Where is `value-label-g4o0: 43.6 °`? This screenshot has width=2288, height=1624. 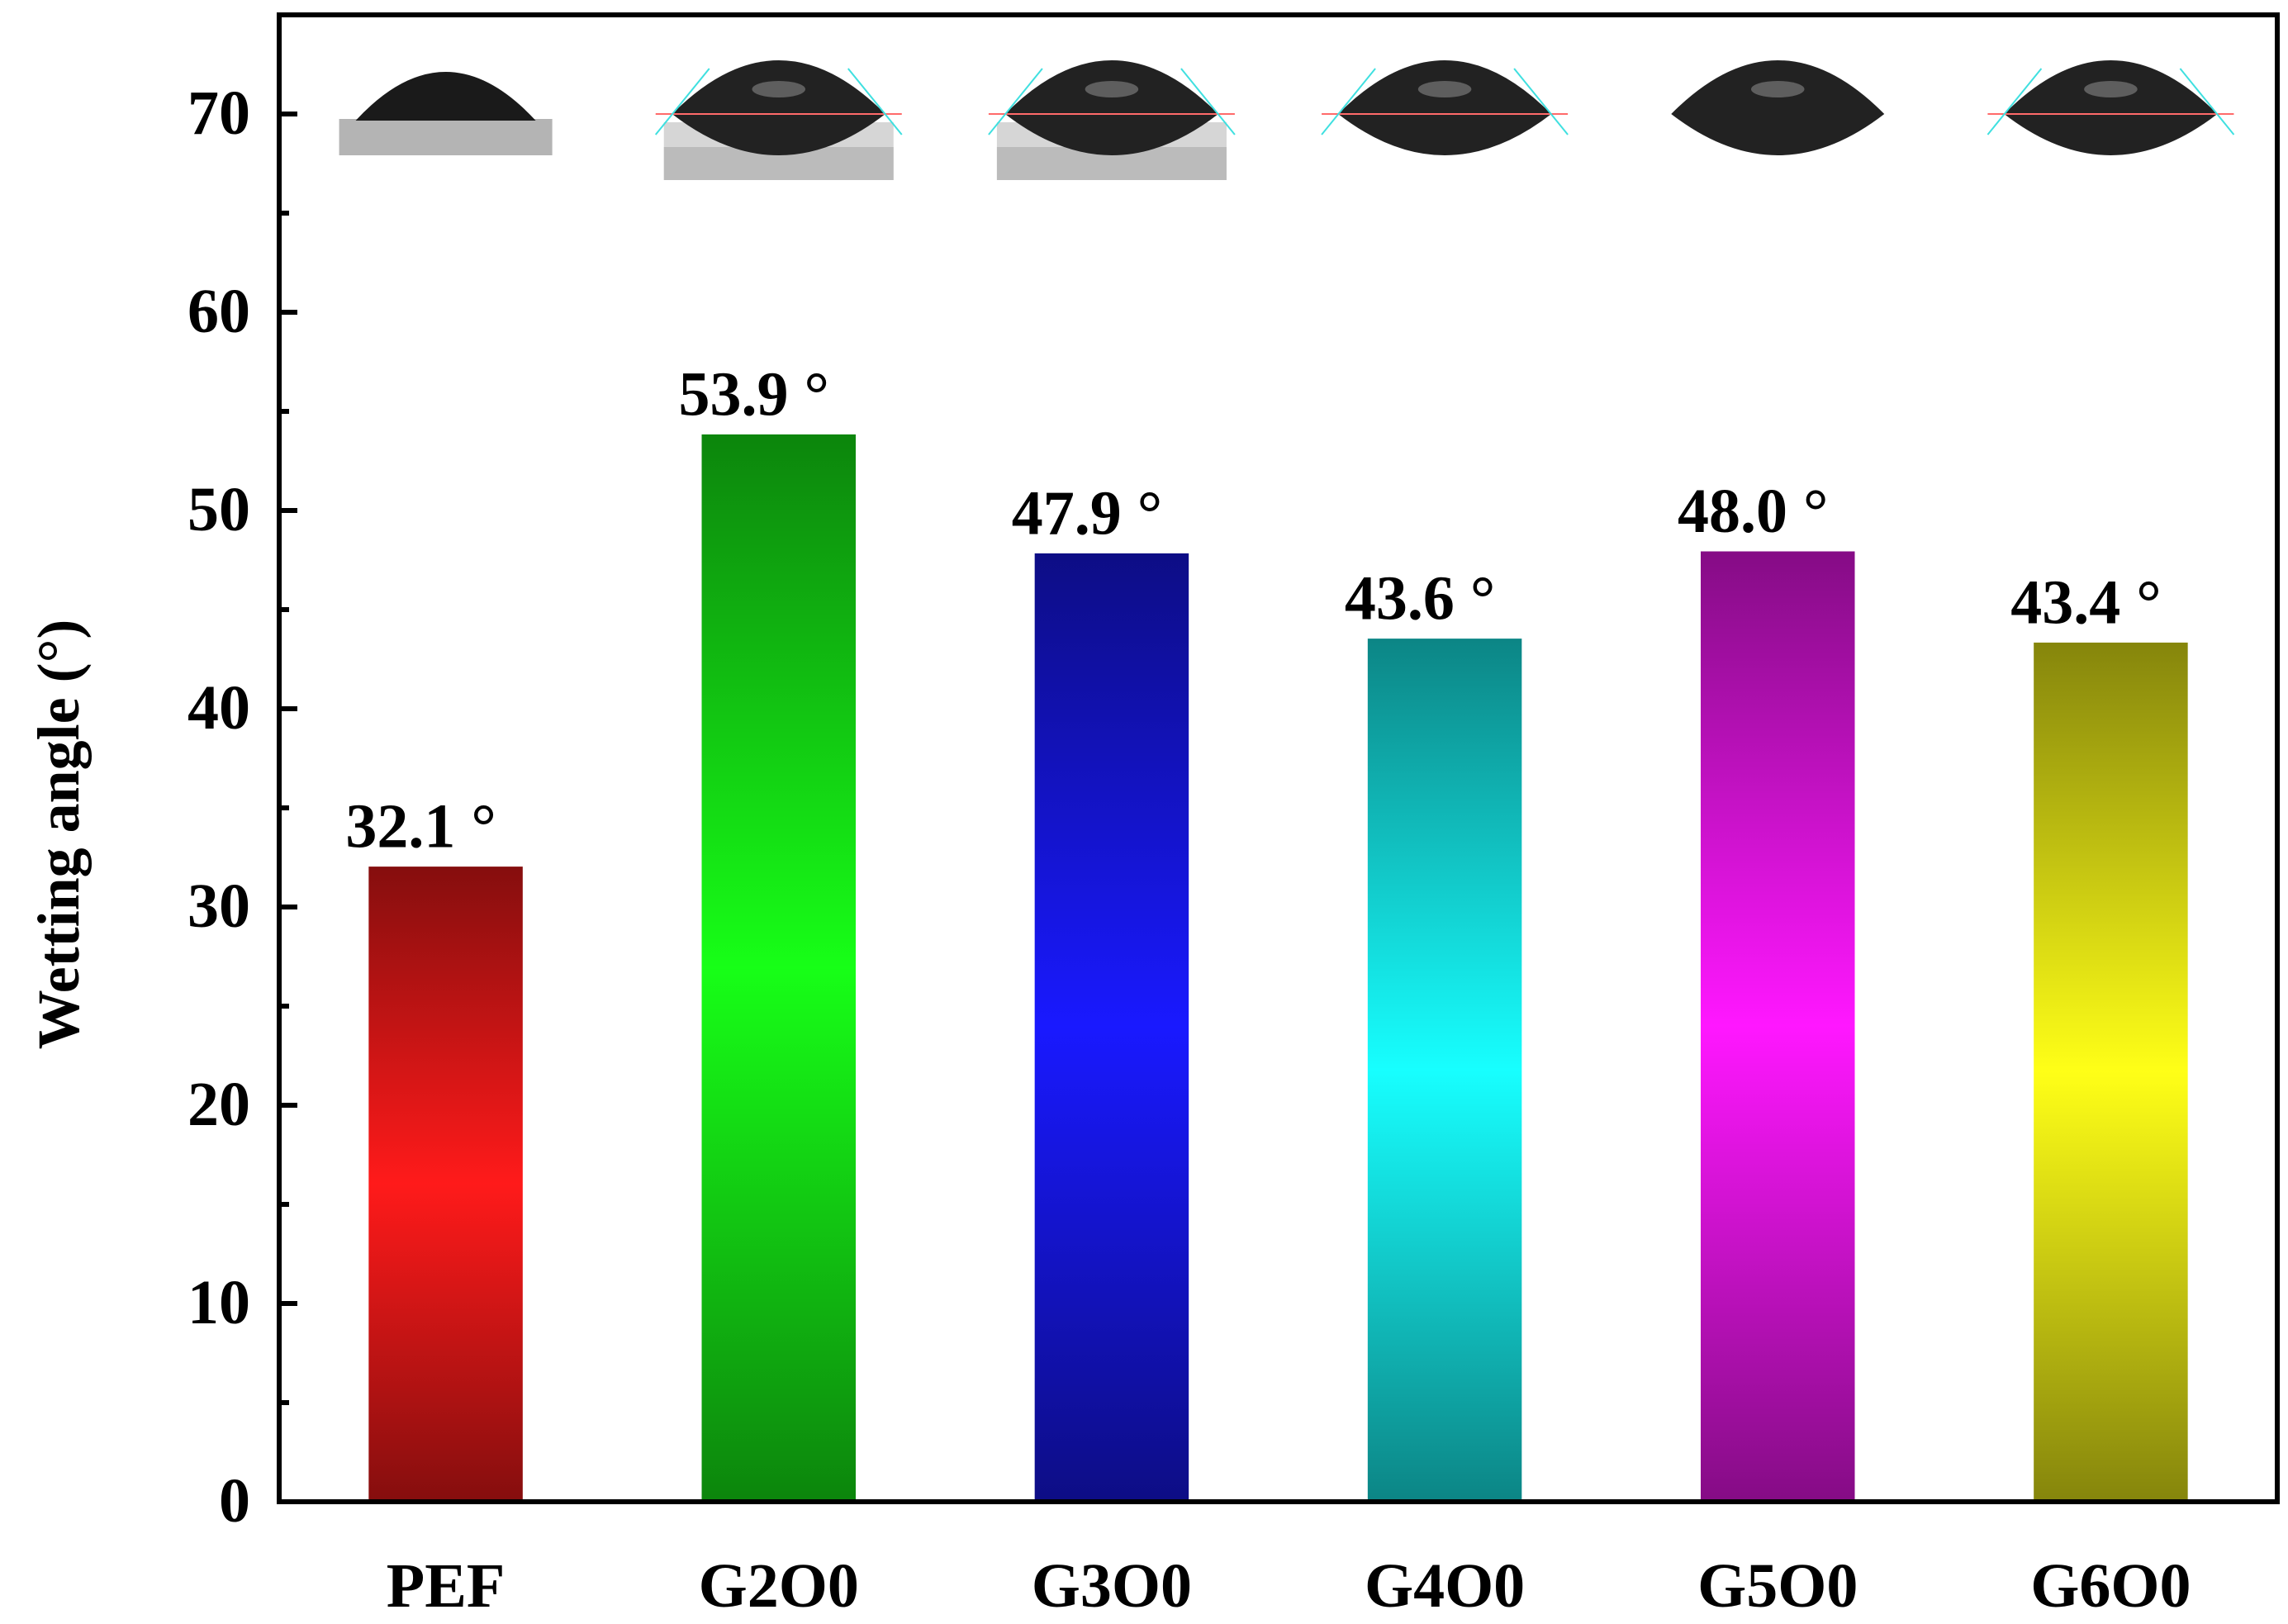
value-label-g4o0: 43.6 ° is located at coordinates (1420, 599).